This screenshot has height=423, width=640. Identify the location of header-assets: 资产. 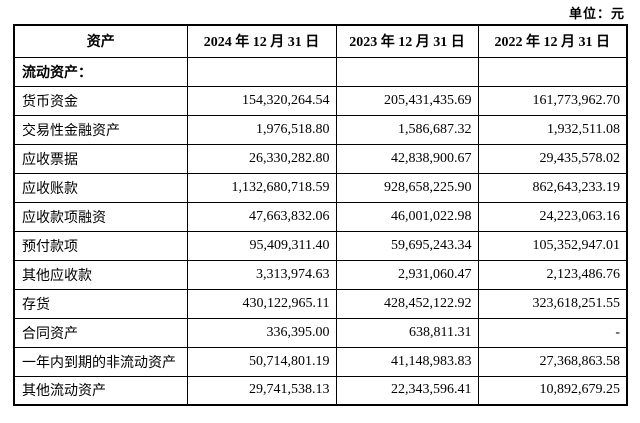
(100, 41).